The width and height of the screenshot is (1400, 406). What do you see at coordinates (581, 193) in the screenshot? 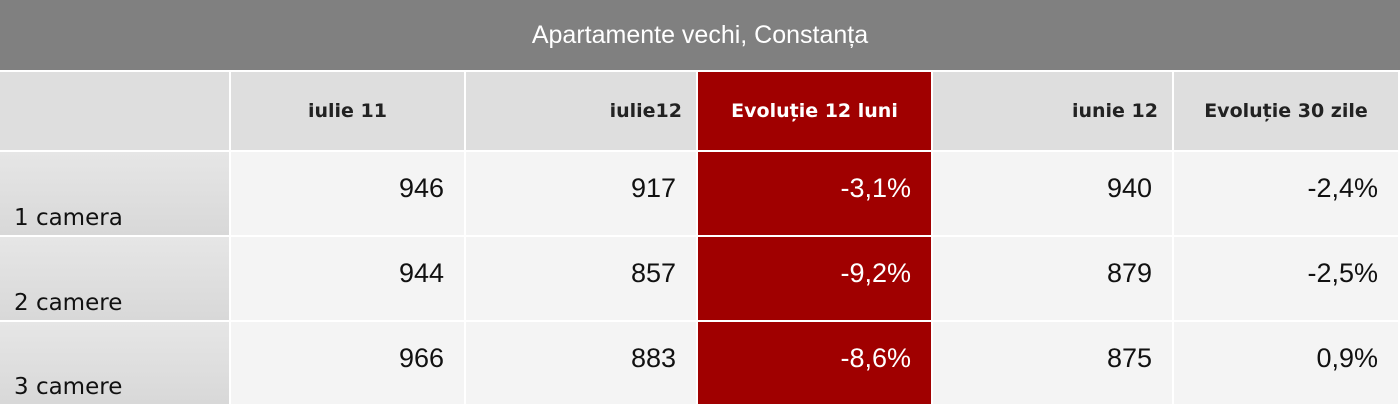
I see `table-cell: 917` at bounding box center [581, 193].